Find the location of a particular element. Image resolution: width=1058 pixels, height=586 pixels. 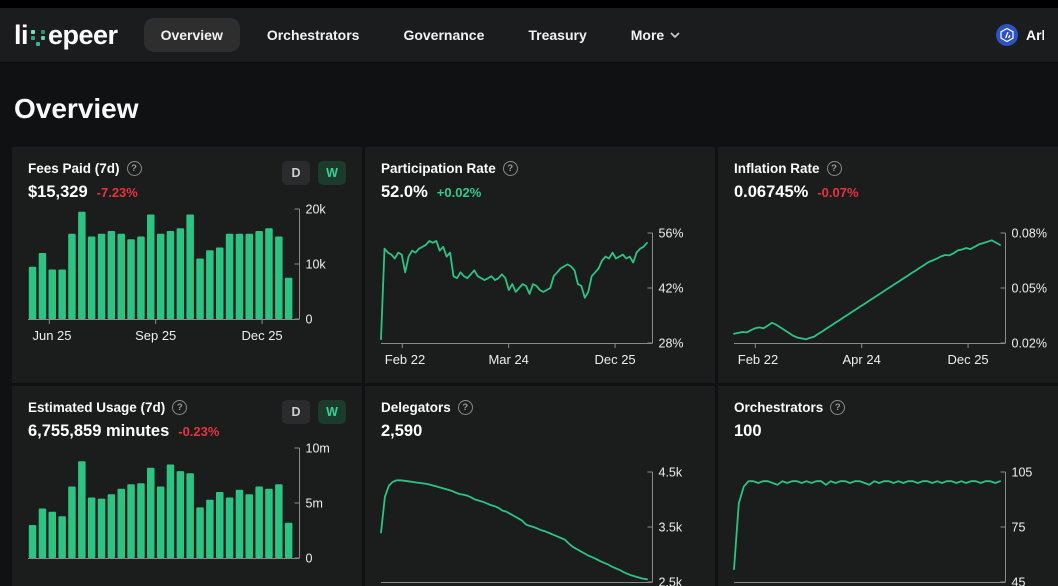

card-delegators: Delegators ? 2,590 2.5k 3.5k 4.5k is located at coordinates (540, 486).